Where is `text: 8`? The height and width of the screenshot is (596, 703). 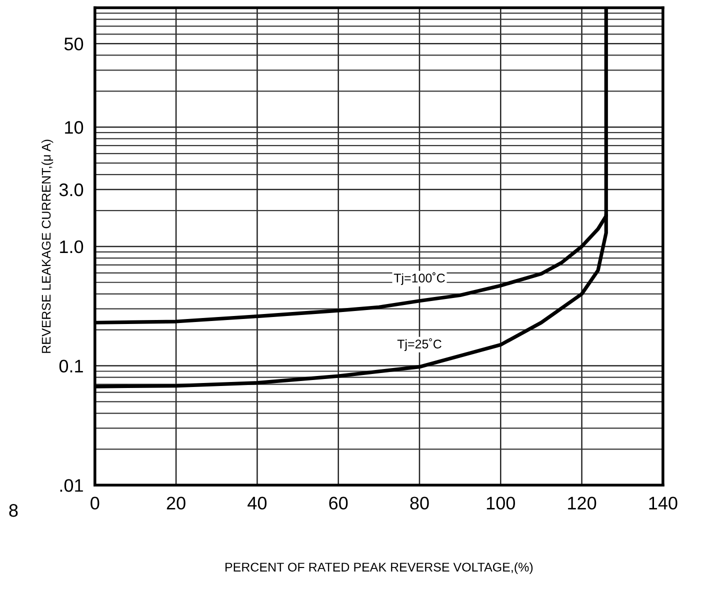 text: 8 is located at coordinates (13, 510).